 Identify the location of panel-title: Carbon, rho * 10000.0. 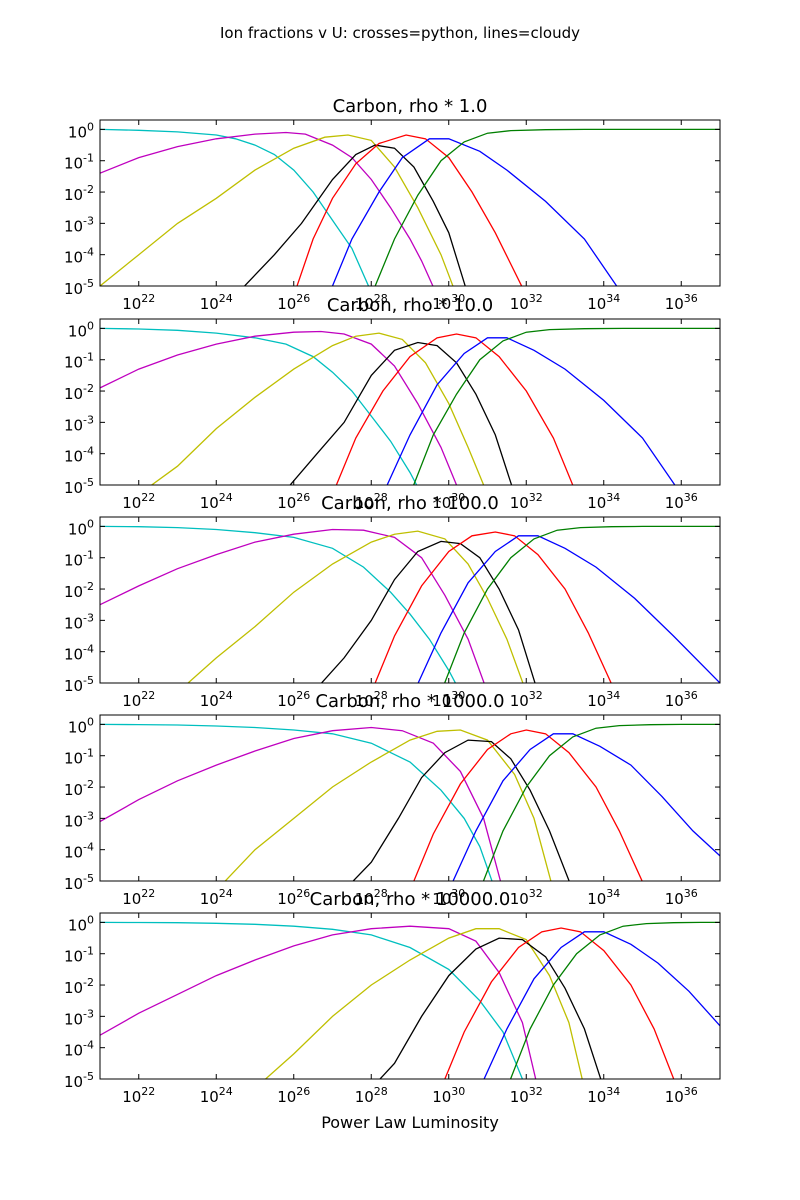
(410, 899).